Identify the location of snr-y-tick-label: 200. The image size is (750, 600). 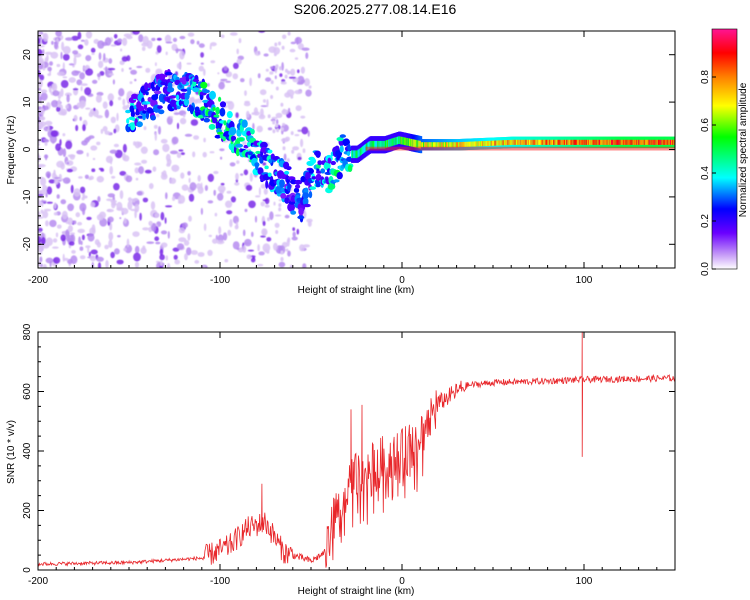
(27, 510).